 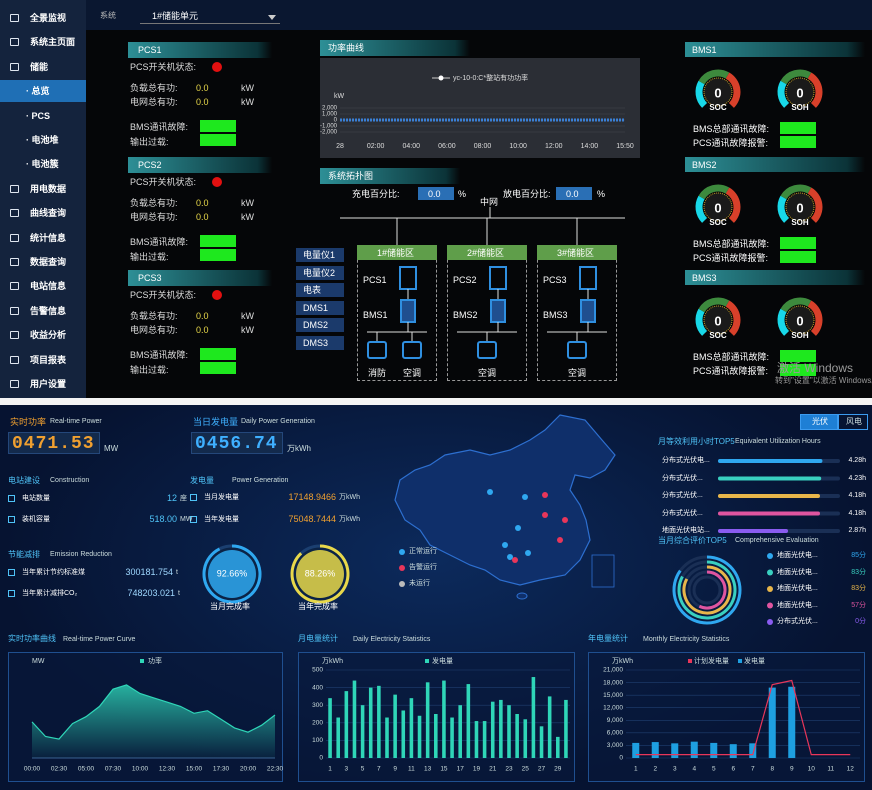 What do you see at coordinates (53, 42) in the screenshot?
I see `menu-item: 系统主页面` at bounding box center [53, 42].